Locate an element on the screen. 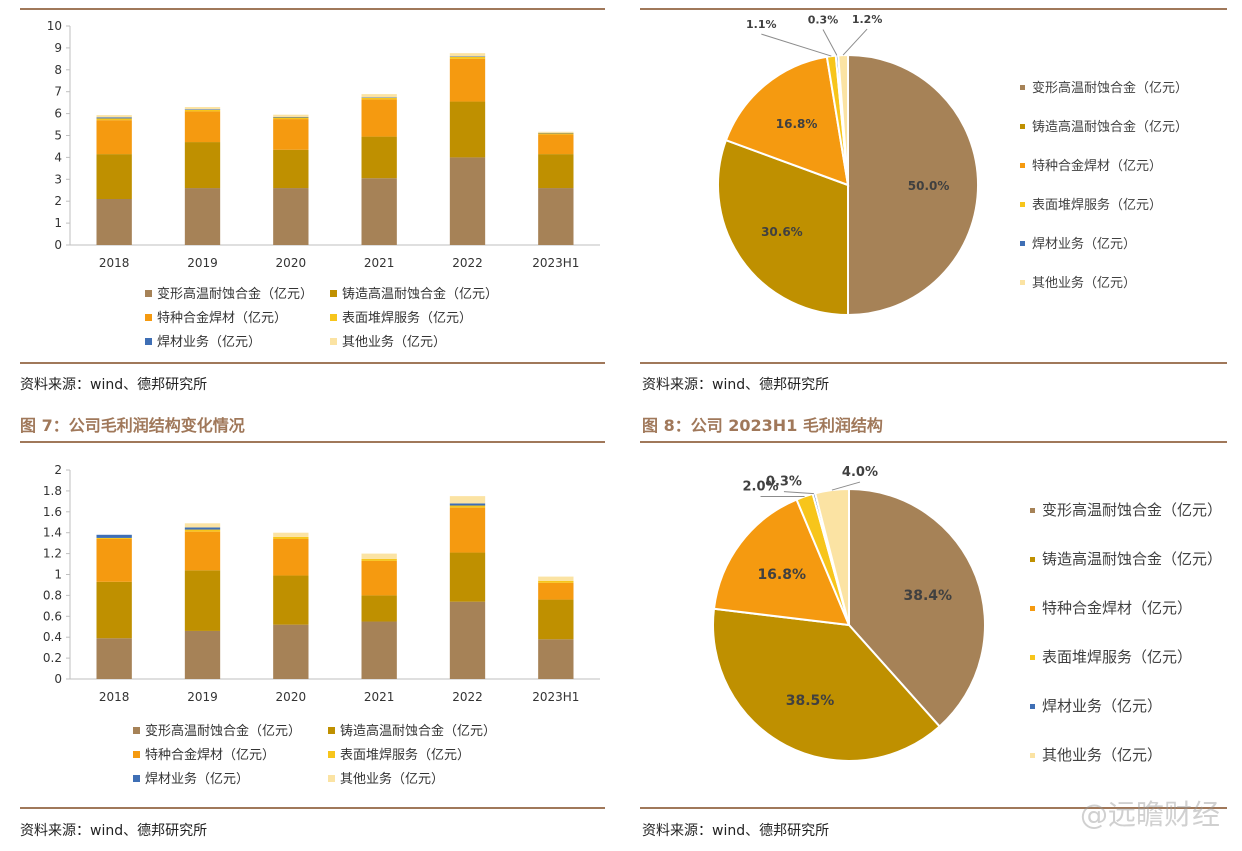  x-tick-label: 2023H1 is located at coordinates (555, 263).